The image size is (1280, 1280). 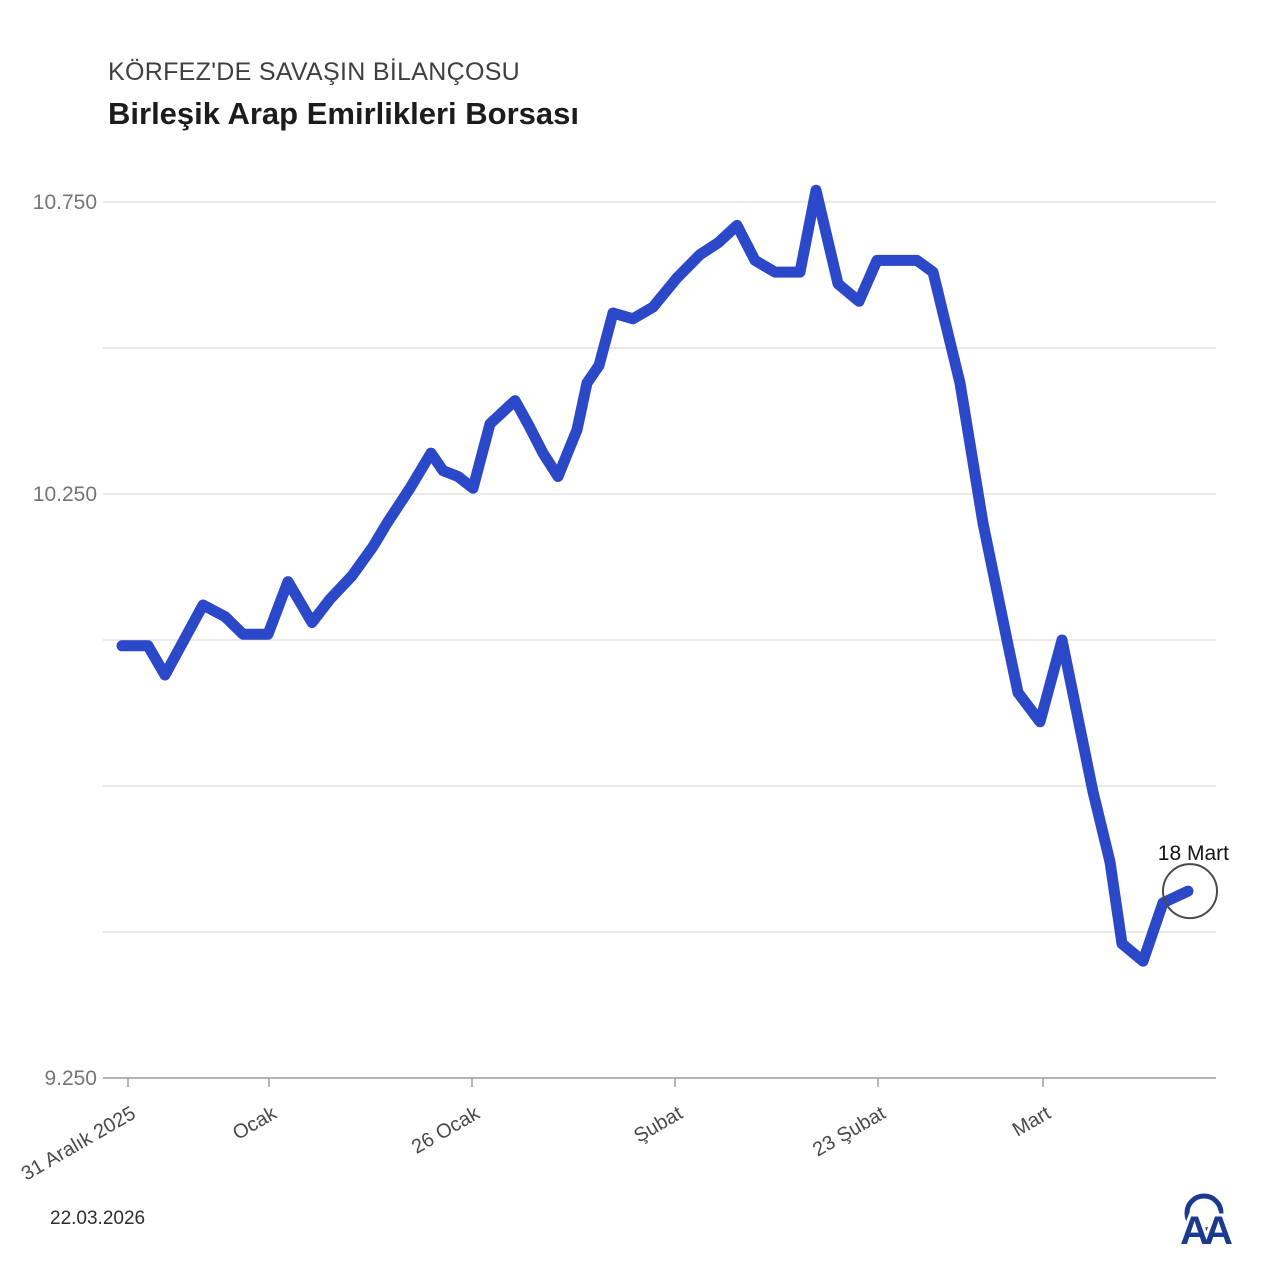 I want to click on aa-logo-letters: AA, so click(x=1206, y=1228).